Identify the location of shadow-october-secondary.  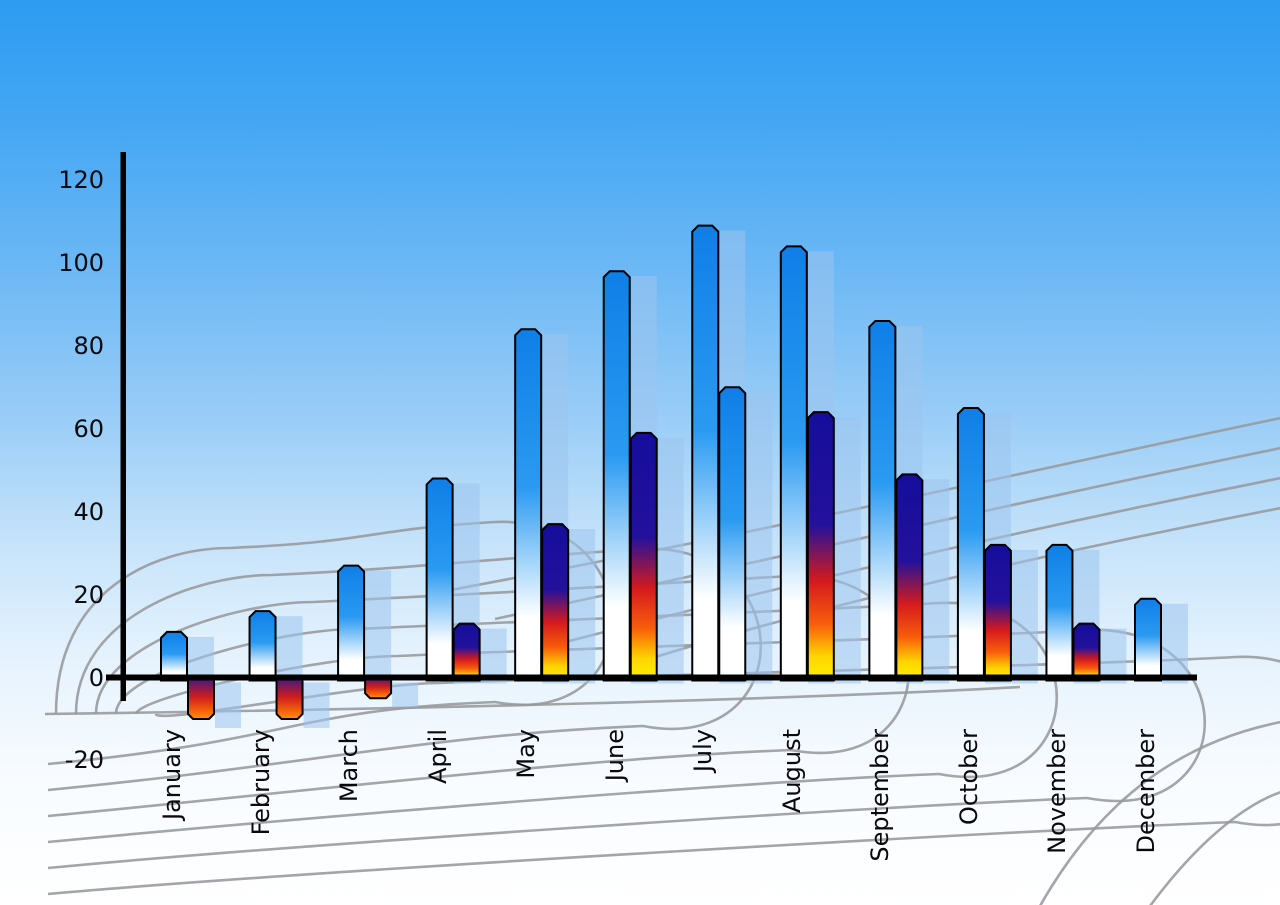
(1024, 616).